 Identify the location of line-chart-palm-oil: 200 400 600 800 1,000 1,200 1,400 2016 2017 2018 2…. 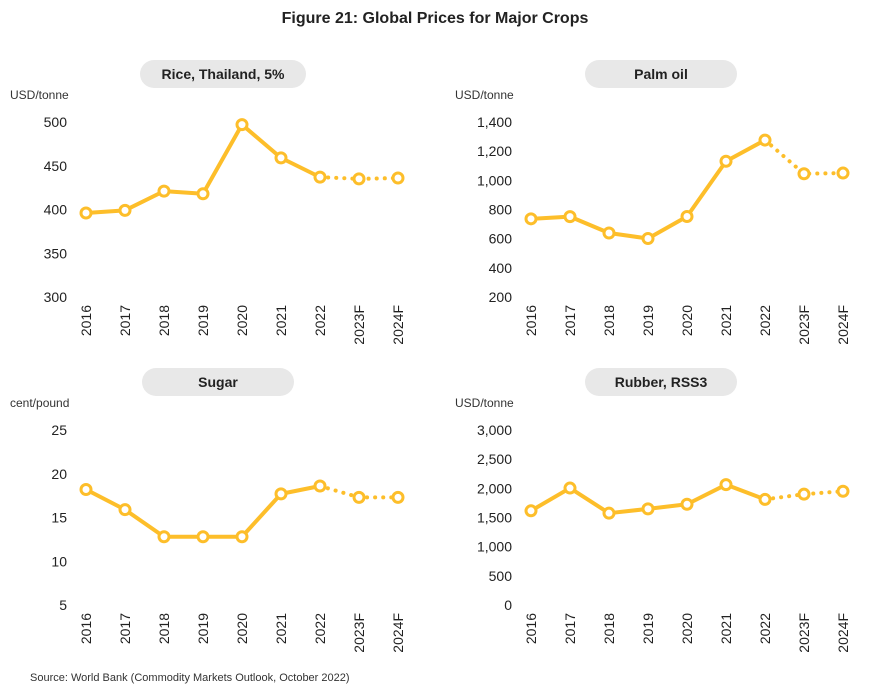
(664, 229).